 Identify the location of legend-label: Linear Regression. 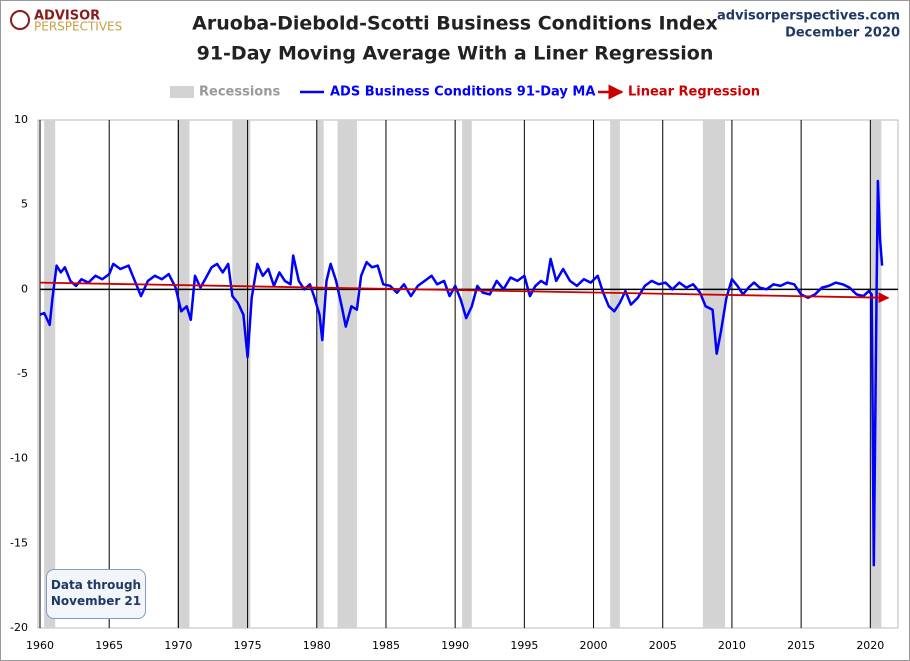
(694, 92).